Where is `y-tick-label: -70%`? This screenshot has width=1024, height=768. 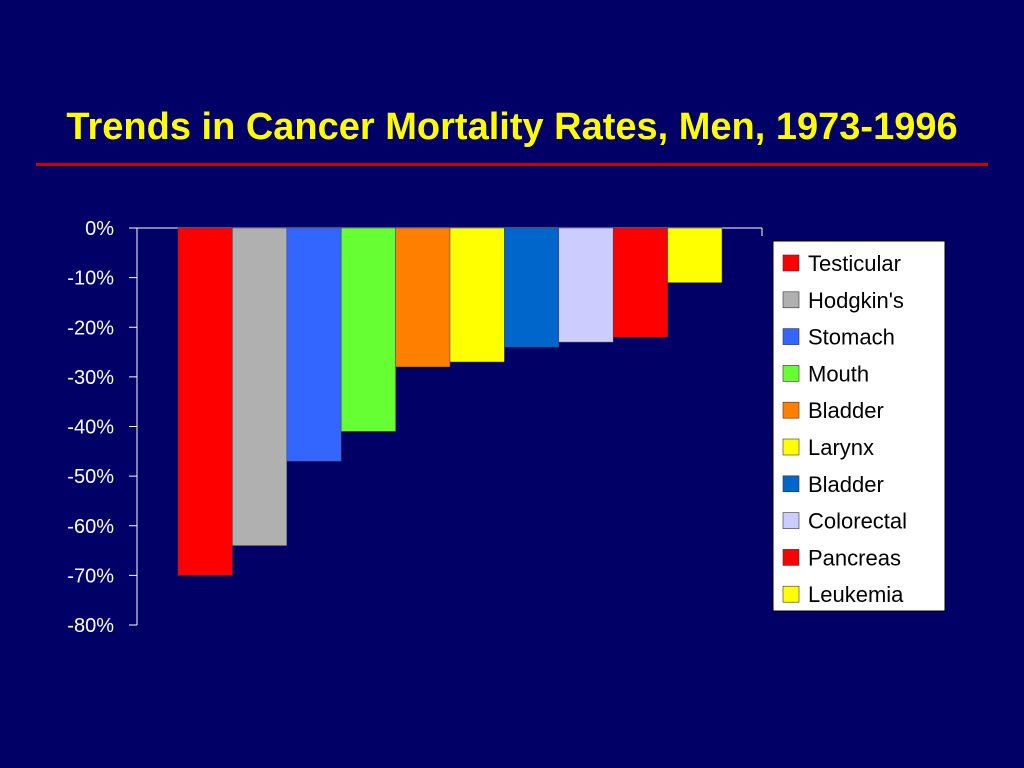
y-tick-label: -70% is located at coordinates (90, 576).